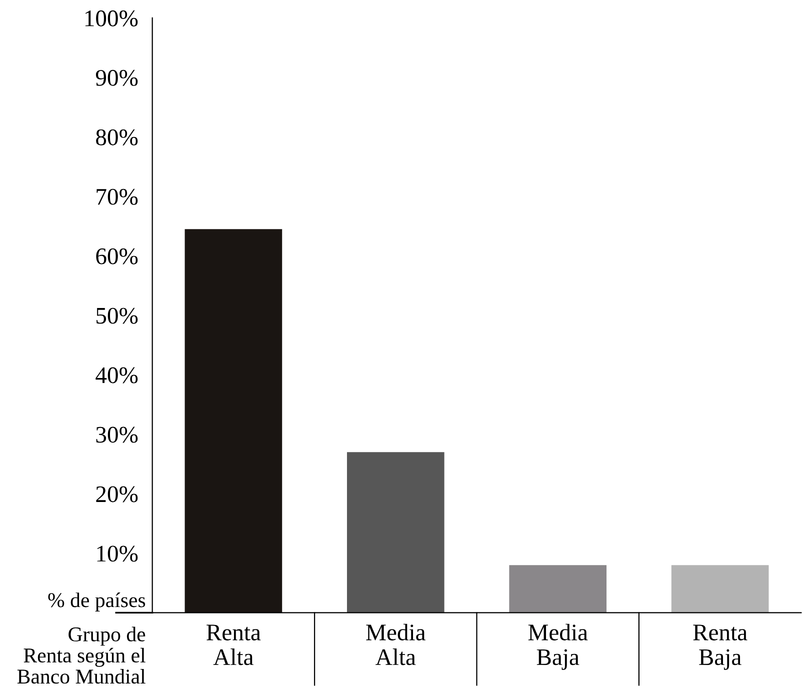 The image size is (806, 690). What do you see at coordinates (117, 494) in the screenshot?
I see `y-tick-label: 20%` at bounding box center [117, 494].